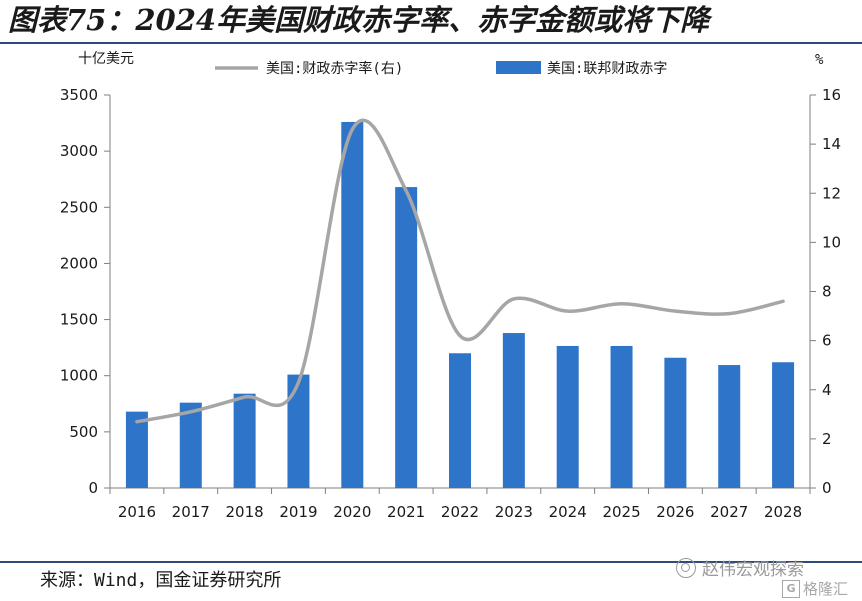 This screenshot has height=601, width=862. I want to click on bar-federal-deficit-2020, so click(352, 304).